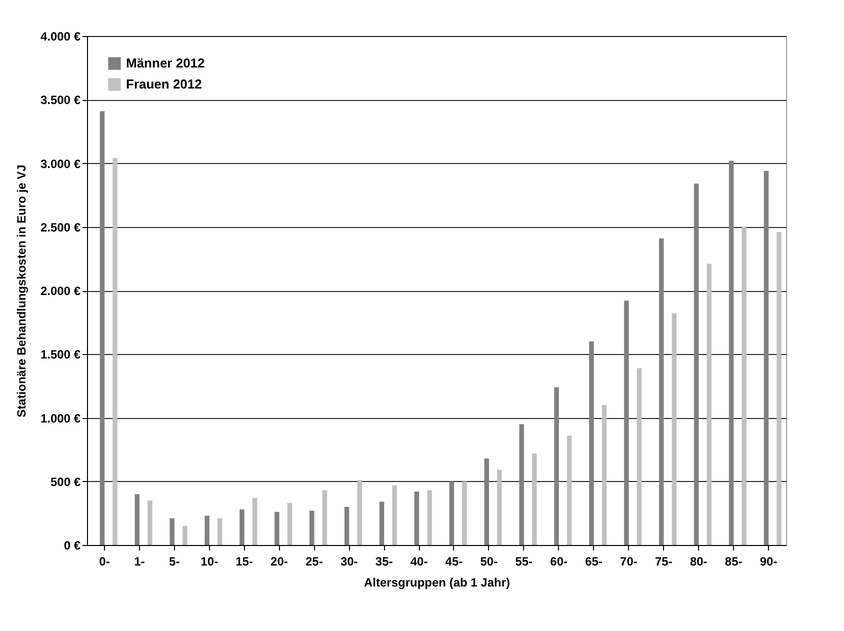 The height and width of the screenshot is (631, 844). I want to click on y-axis-title: Stationäre Behandlungskosten in Euro je VJ, so click(21, 291).